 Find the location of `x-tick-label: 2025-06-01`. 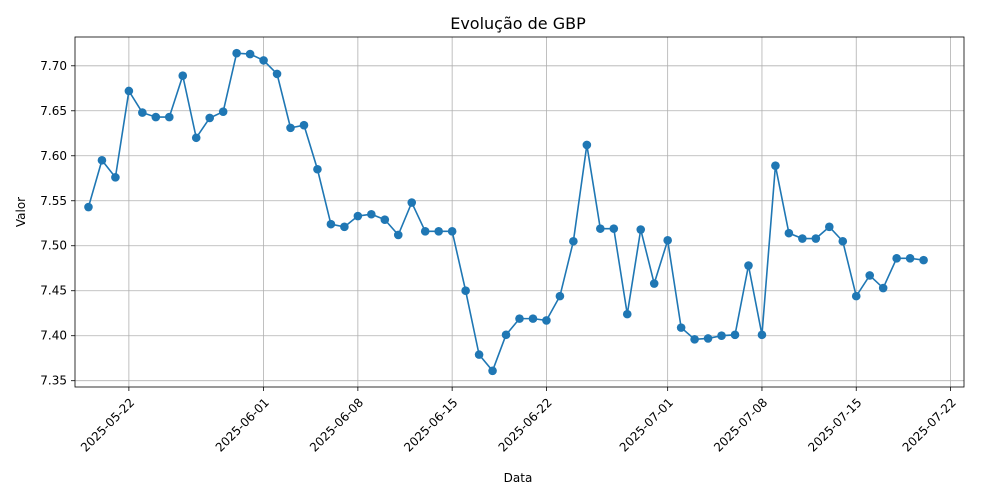

x-tick-label: 2025-06-01 is located at coordinates (242, 424).